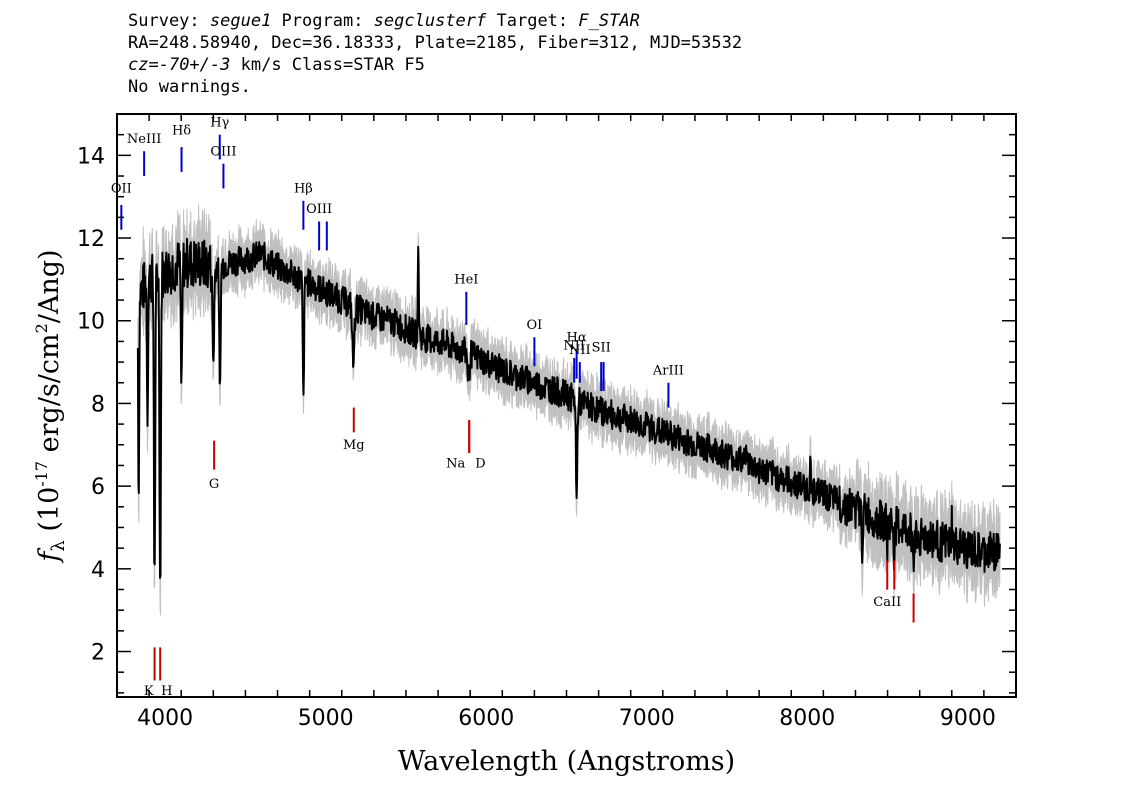 This screenshot has height=810, width=1134. Describe the element at coordinates (435, 65) in the screenshot. I see `header-line-redshift: cz=-70+/-3 km/s Class=STAR F5` at that location.